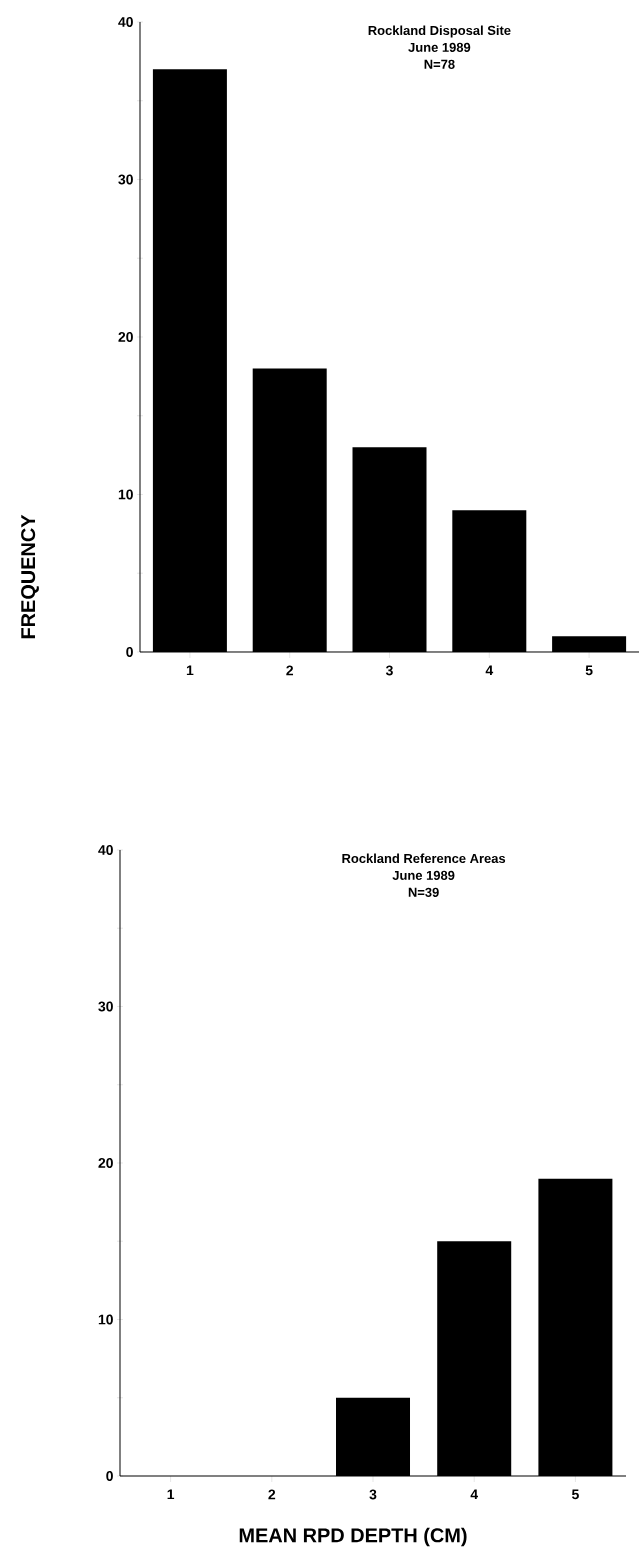 Image resolution: width=640 pixels, height=1564 pixels. What do you see at coordinates (30, 576) in the screenshot?
I see `y-axis-title: FREQUENCY` at bounding box center [30, 576].